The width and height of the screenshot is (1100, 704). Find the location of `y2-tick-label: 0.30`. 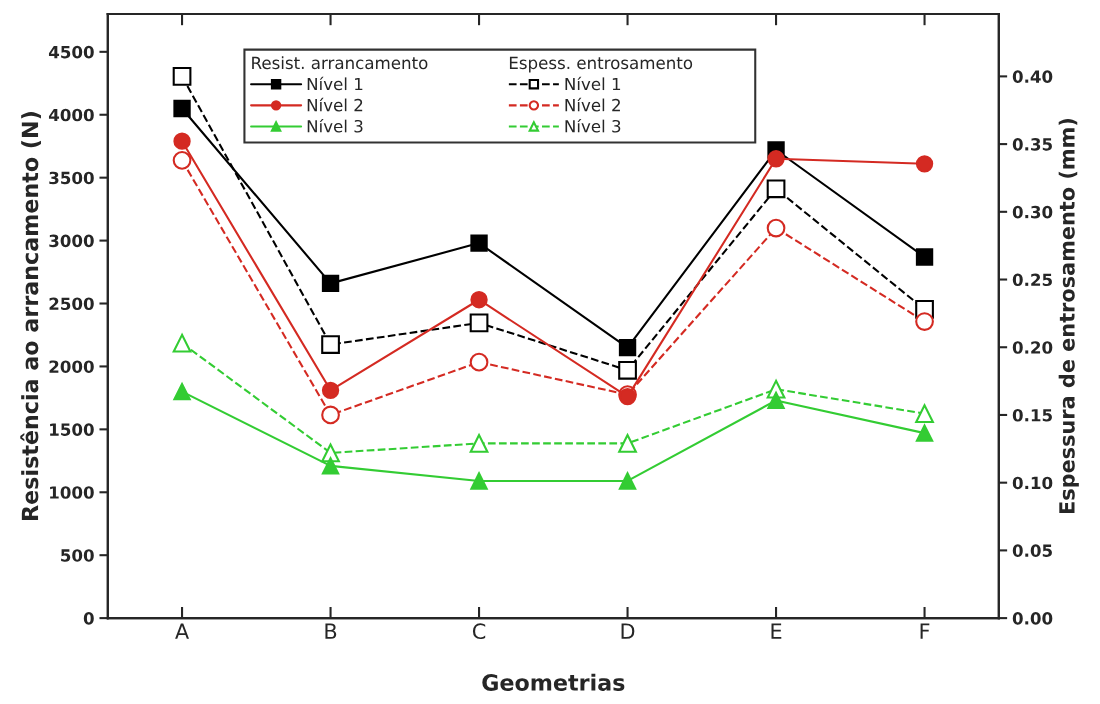

y2-tick-label: 0.30 is located at coordinates (1032, 212).